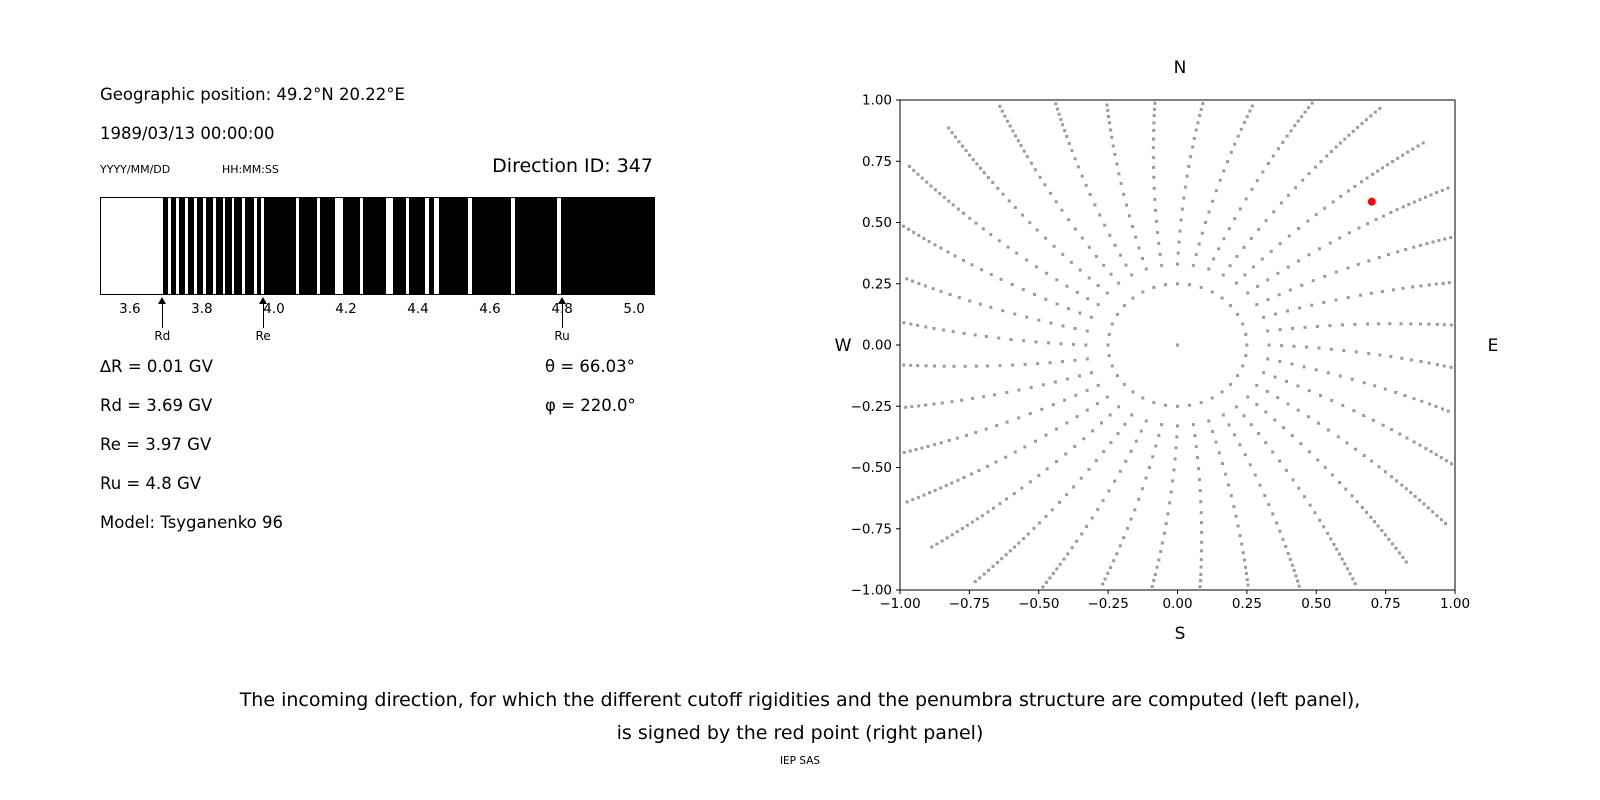 The height and width of the screenshot is (800, 1600). I want to click on rigidity-tick-label: 3.6, so click(130, 309).